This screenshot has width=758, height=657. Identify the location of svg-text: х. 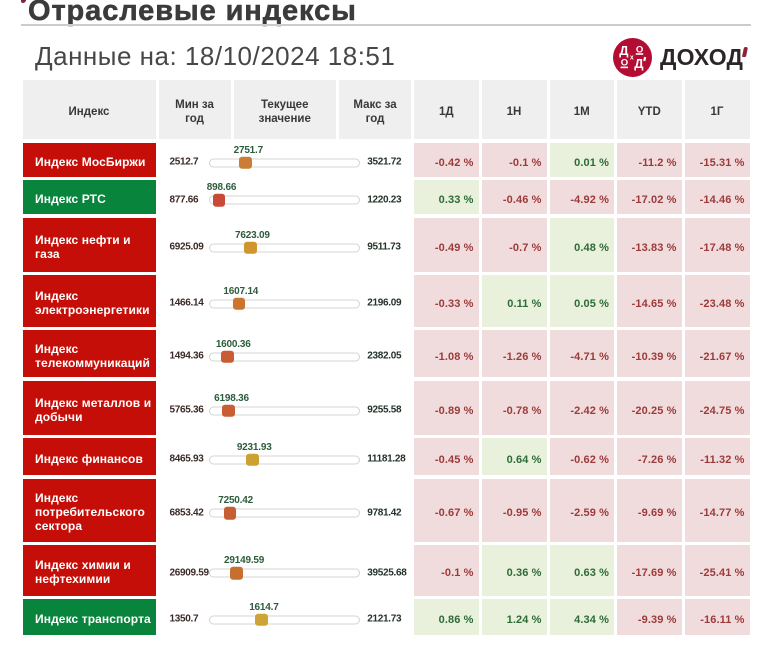
(632, 57).